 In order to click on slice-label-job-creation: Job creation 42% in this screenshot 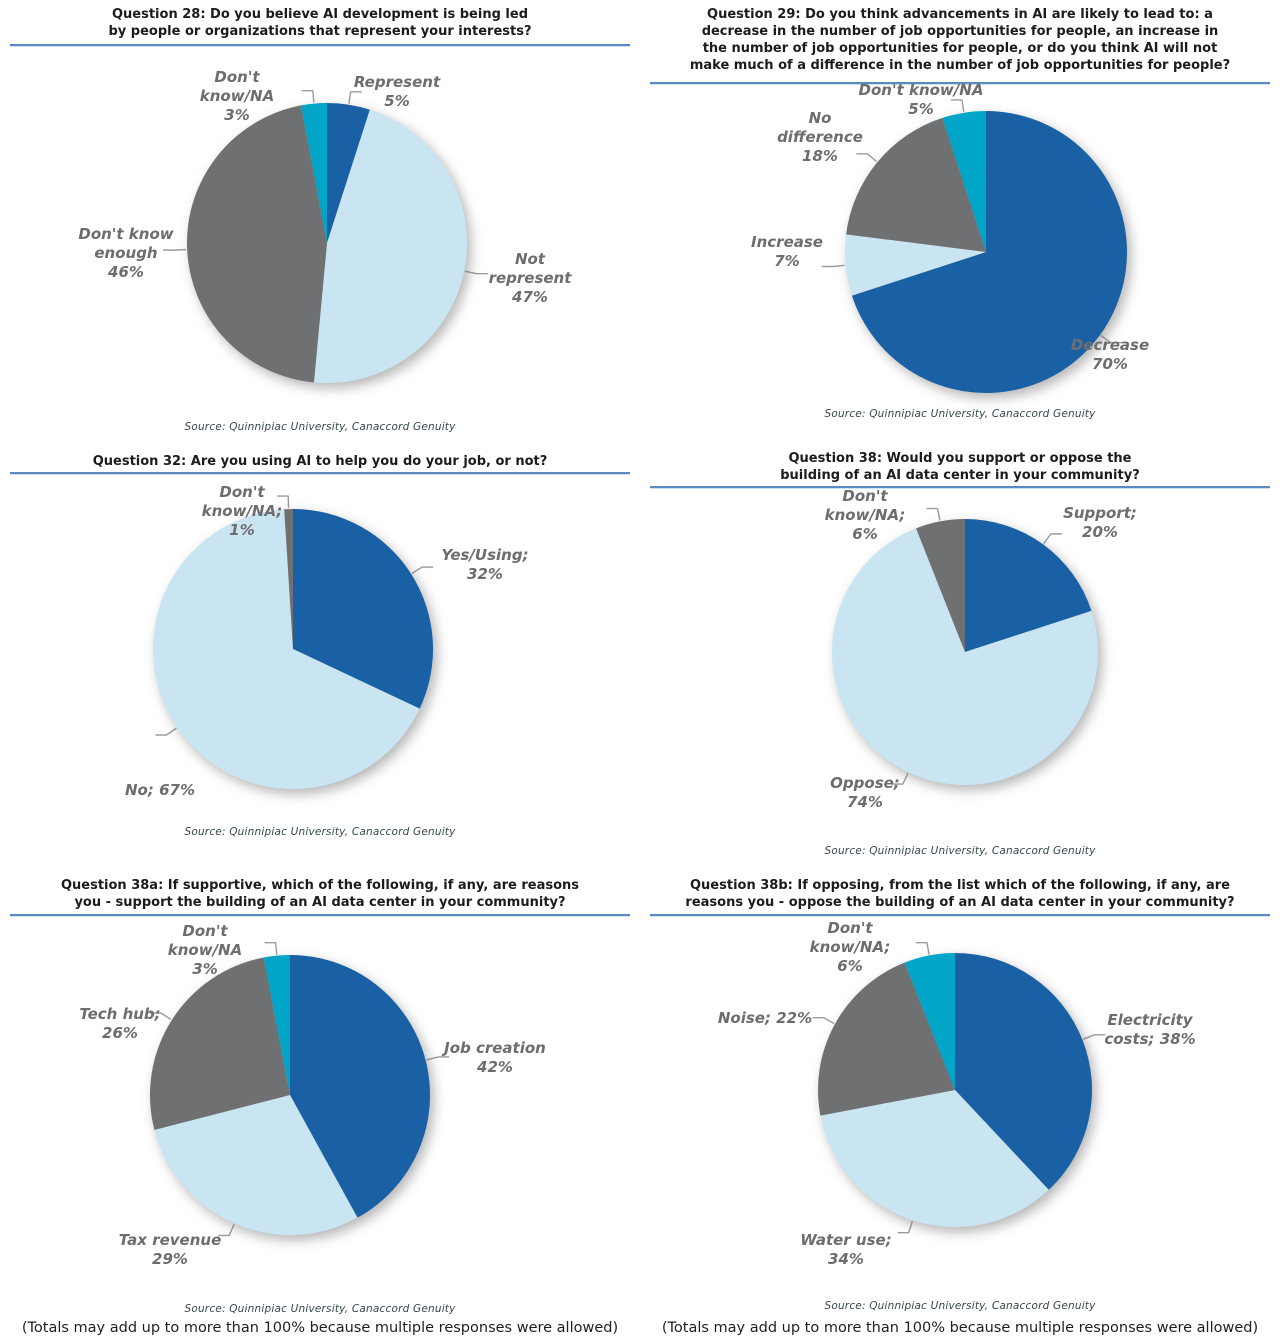, I will do `click(495, 1057)`.